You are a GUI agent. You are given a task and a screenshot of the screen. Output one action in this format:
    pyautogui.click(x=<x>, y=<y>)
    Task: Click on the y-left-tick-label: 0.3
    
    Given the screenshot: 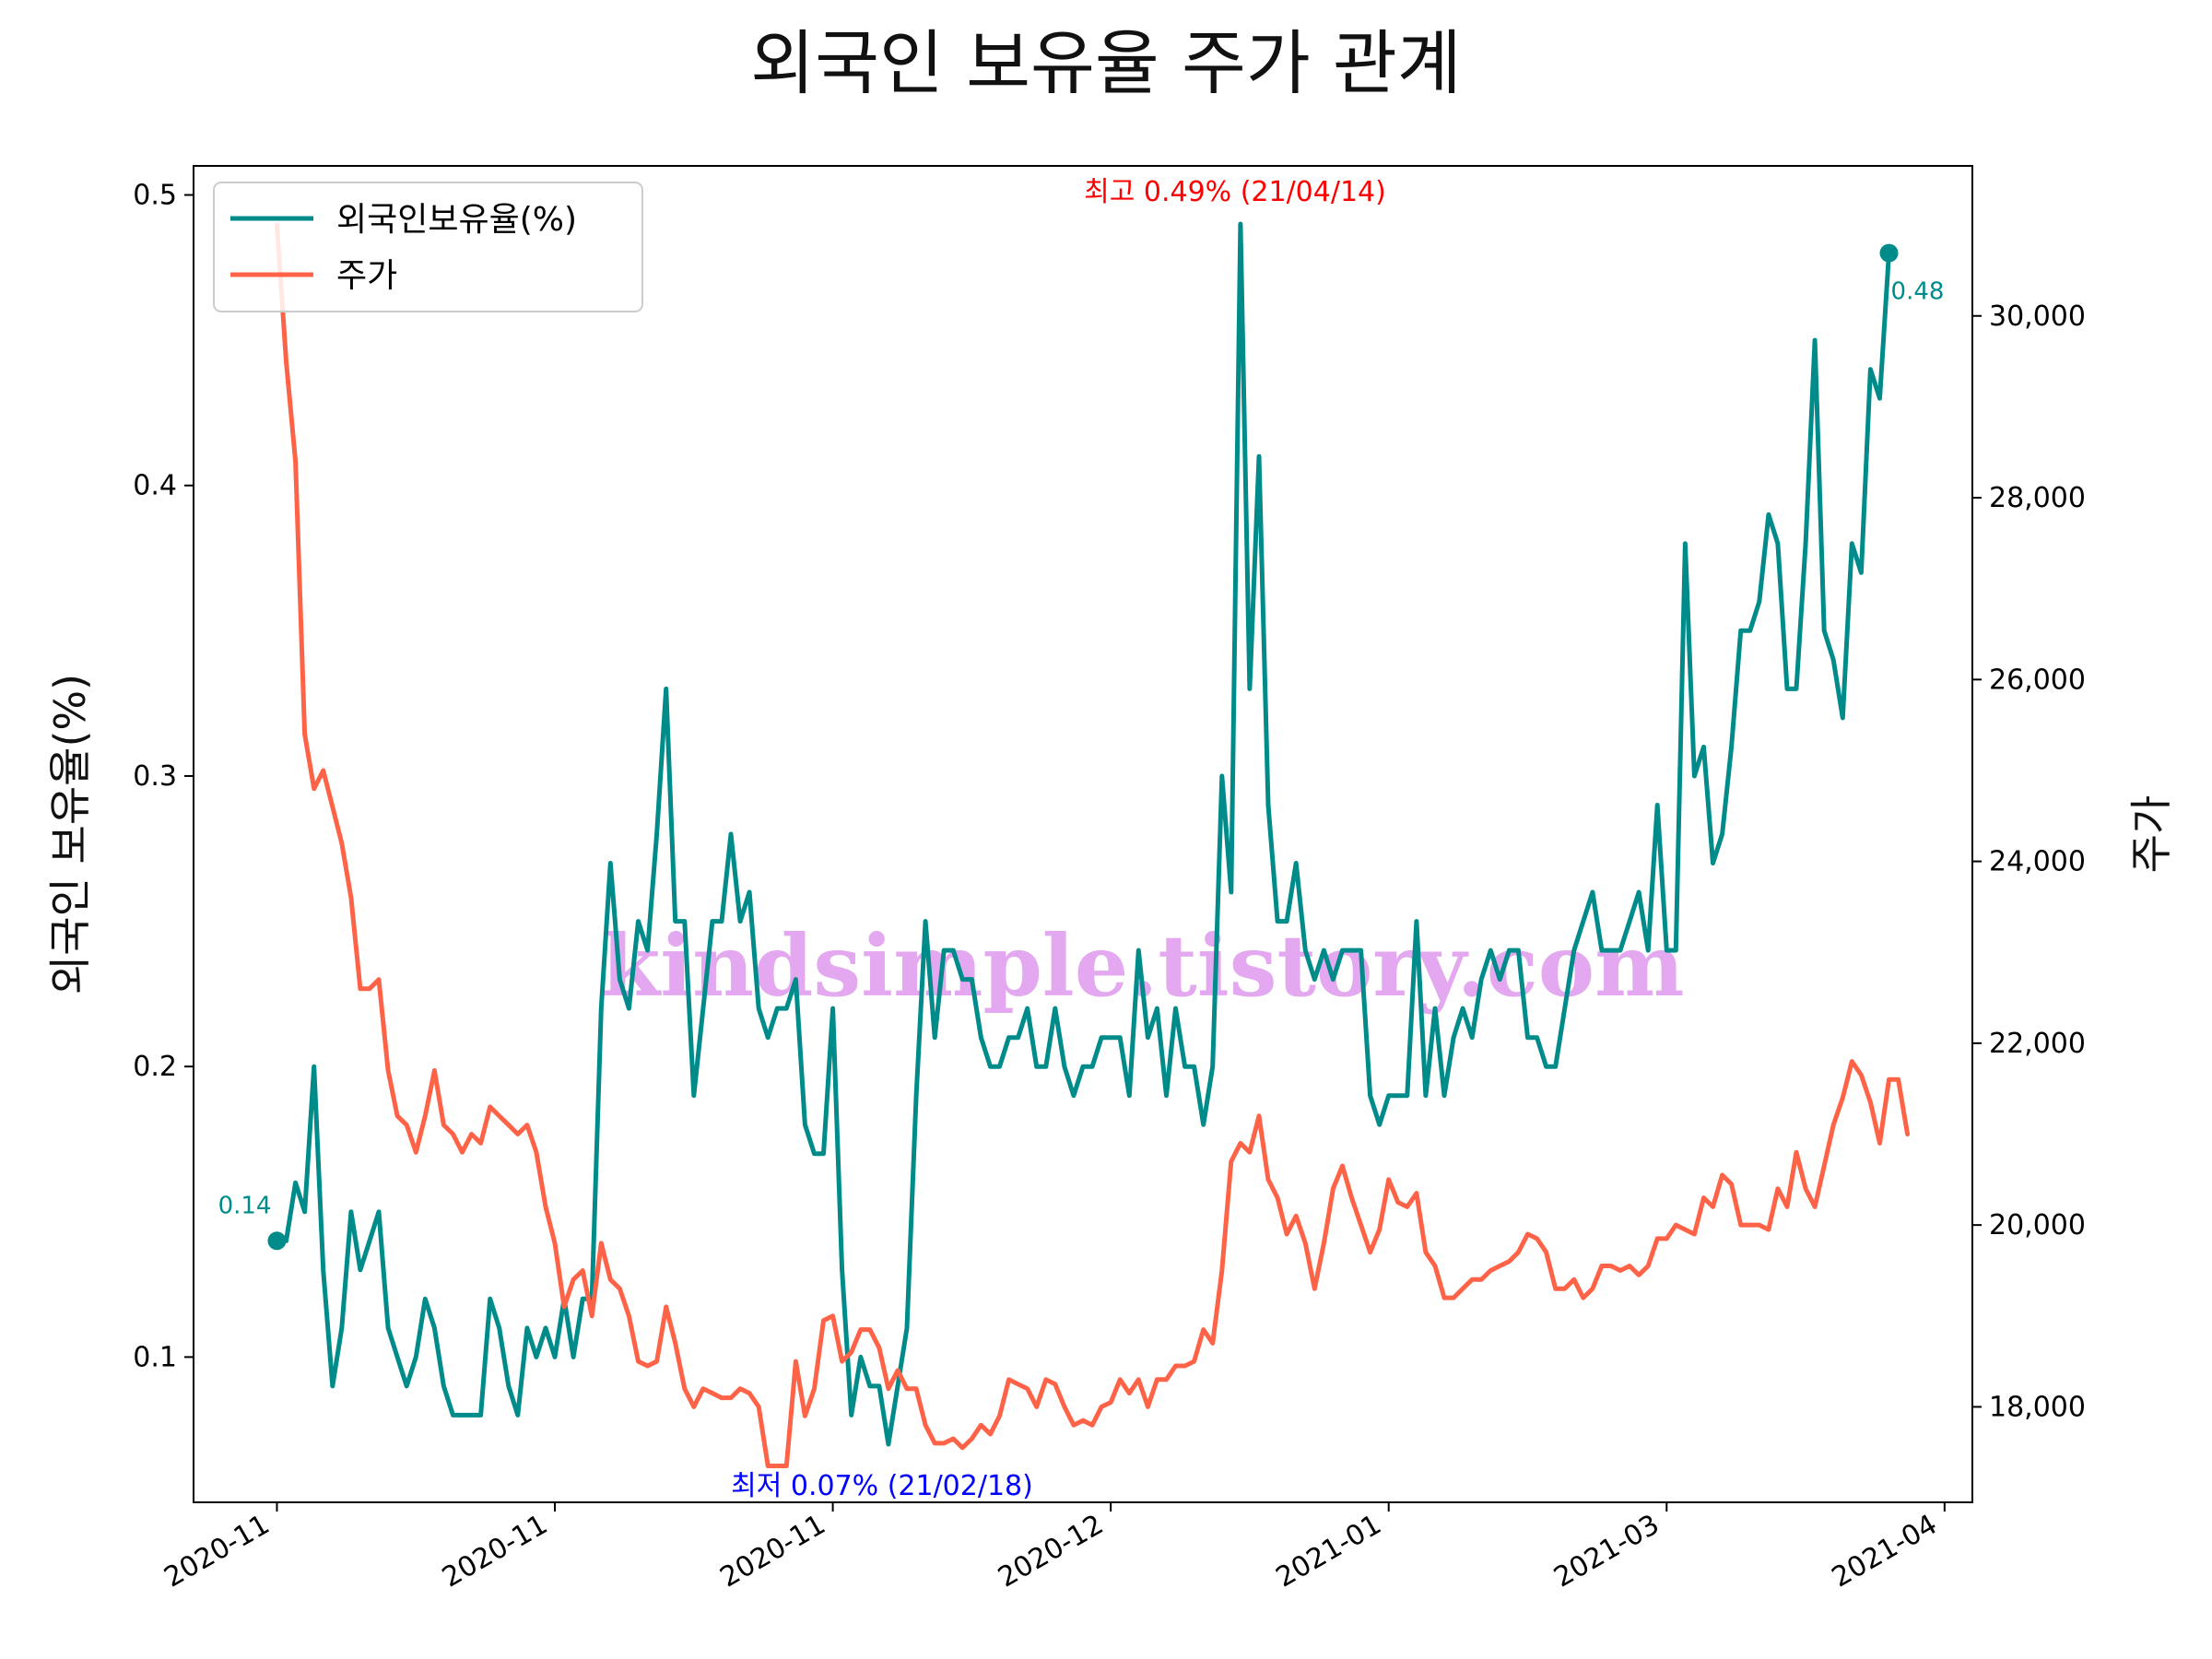 What is the action you would take?
    pyautogui.click(x=155, y=776)
    